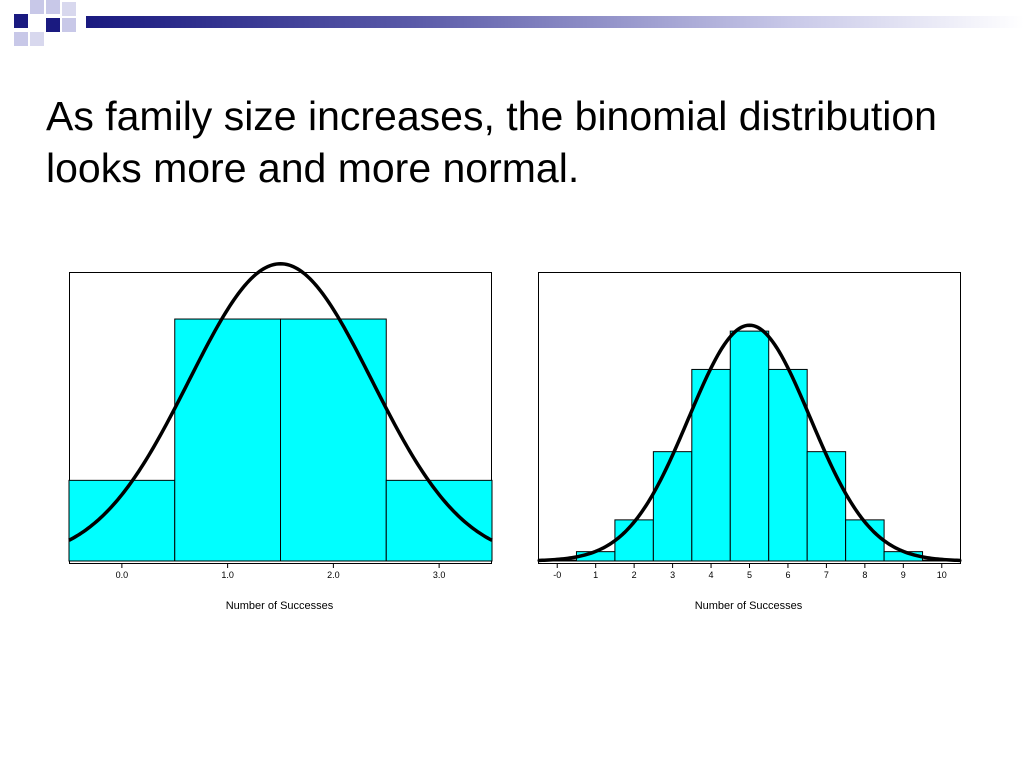 This screenshot has height=768, width=1024. I want to click on x-tick-label: 1.0, so click(227, 575).